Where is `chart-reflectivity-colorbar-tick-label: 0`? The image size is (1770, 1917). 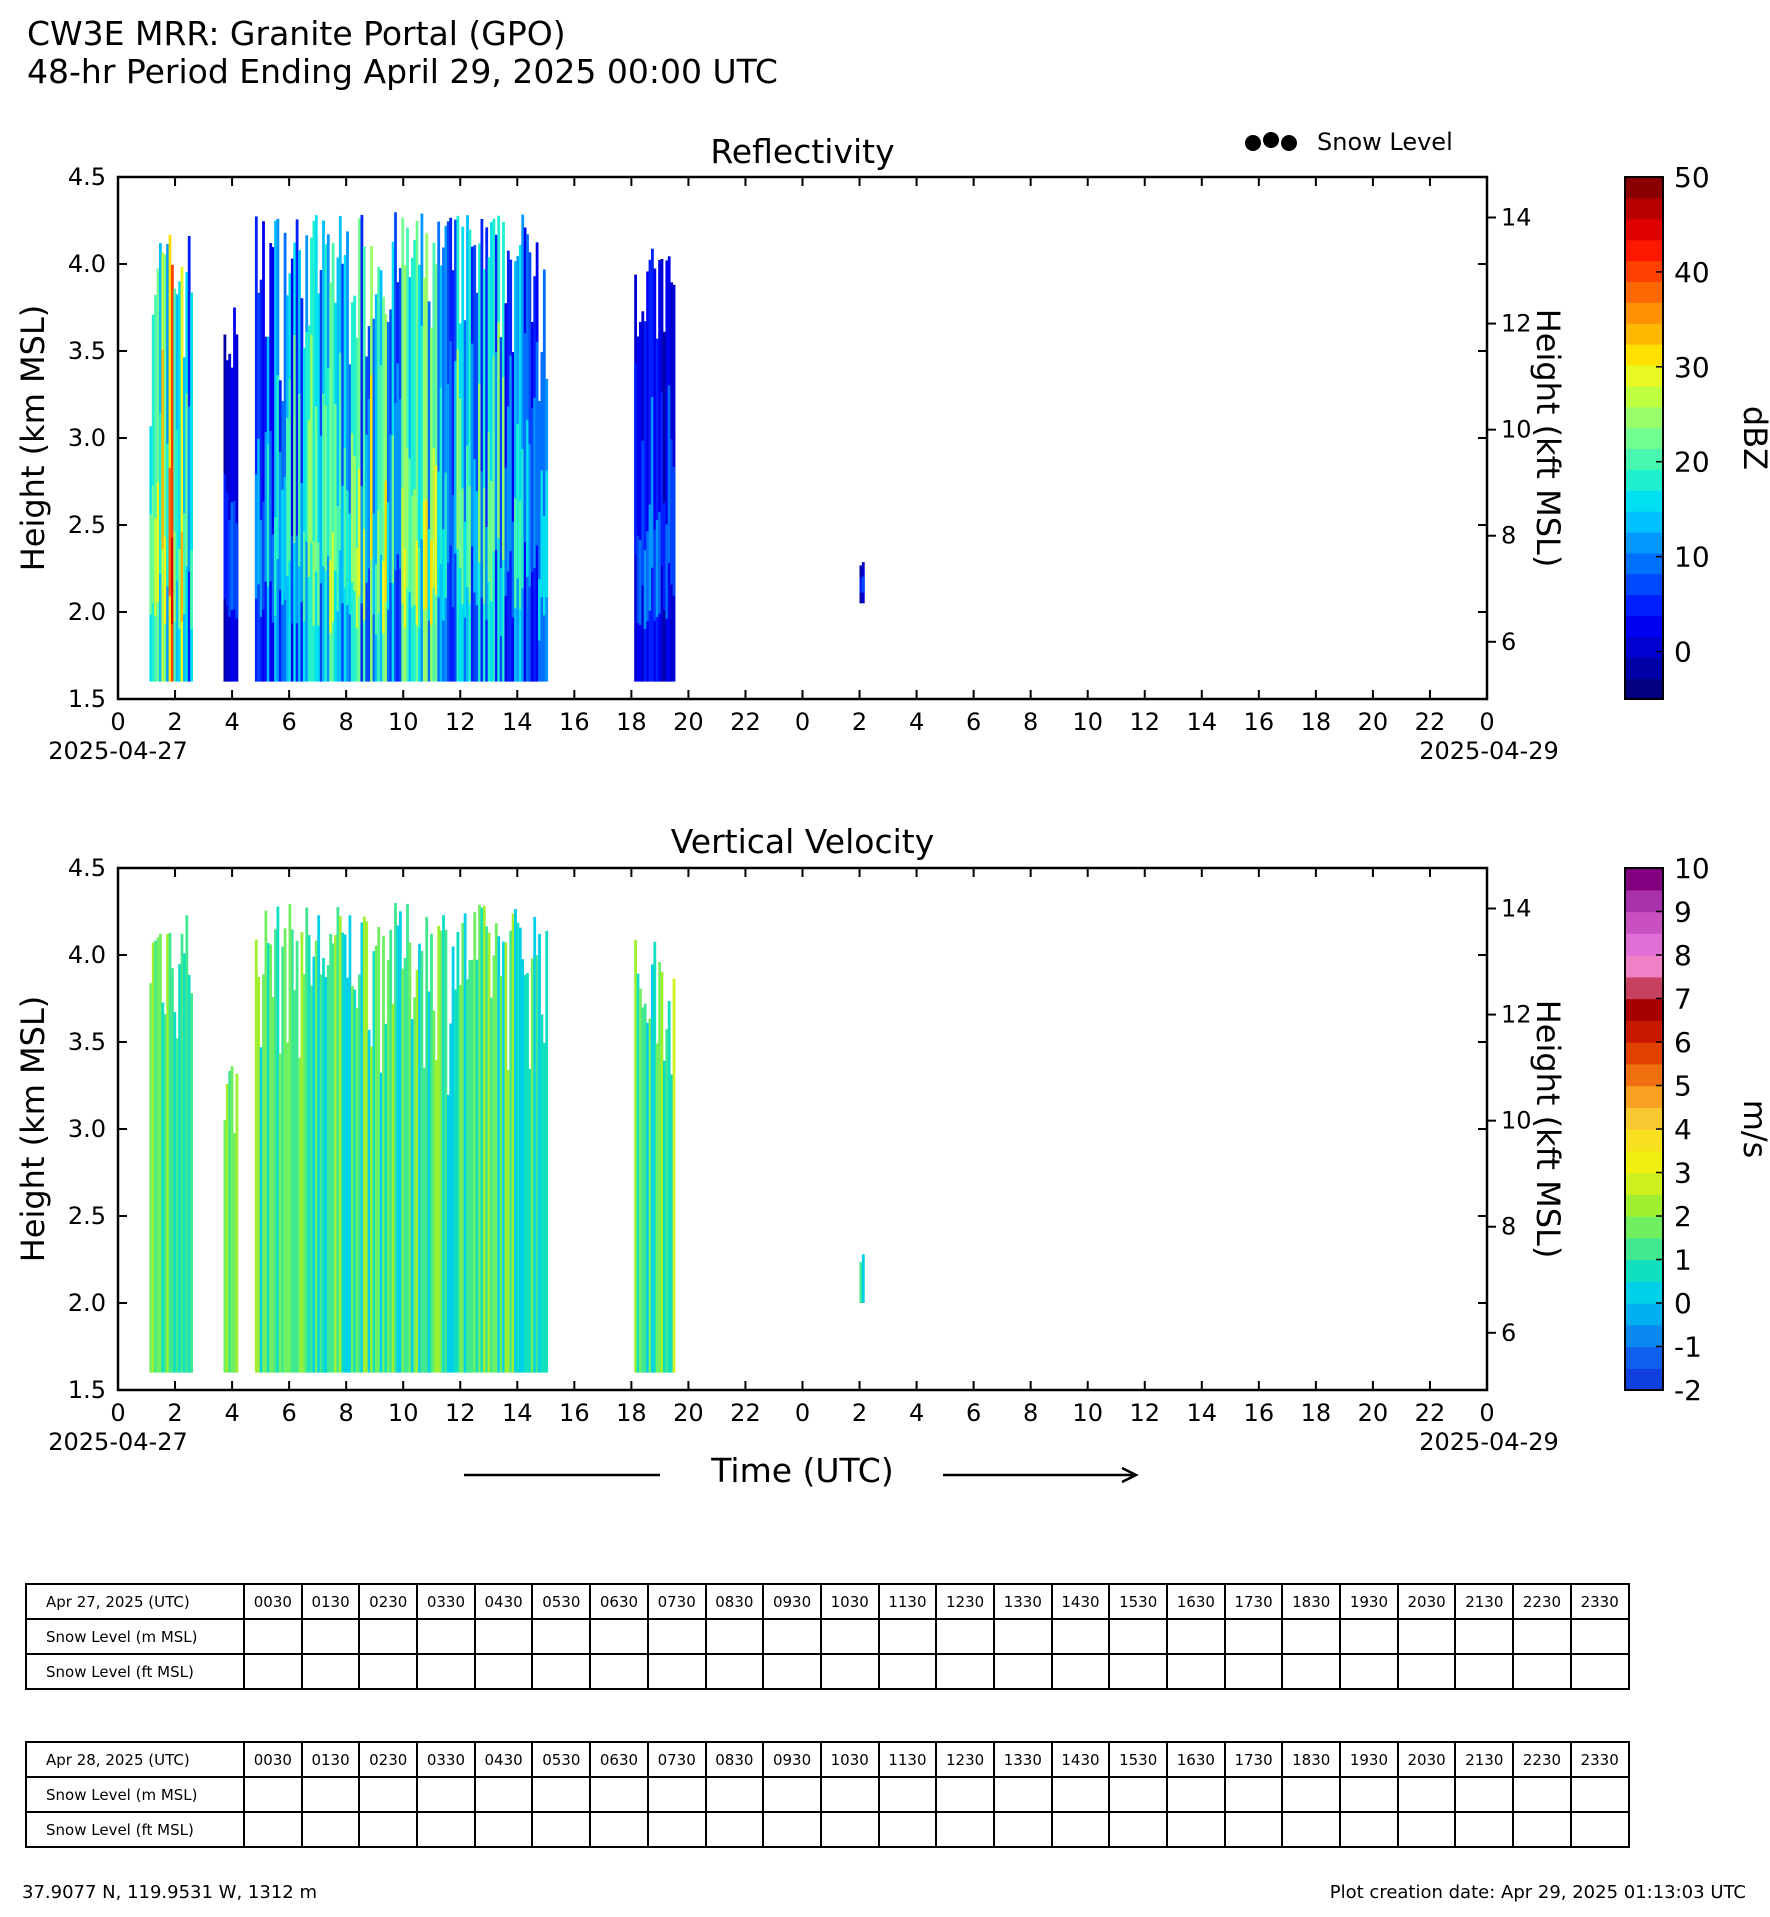
chart-reflectivity-colorbar-tick-label: 0 is located at coordinates (1683, 652).